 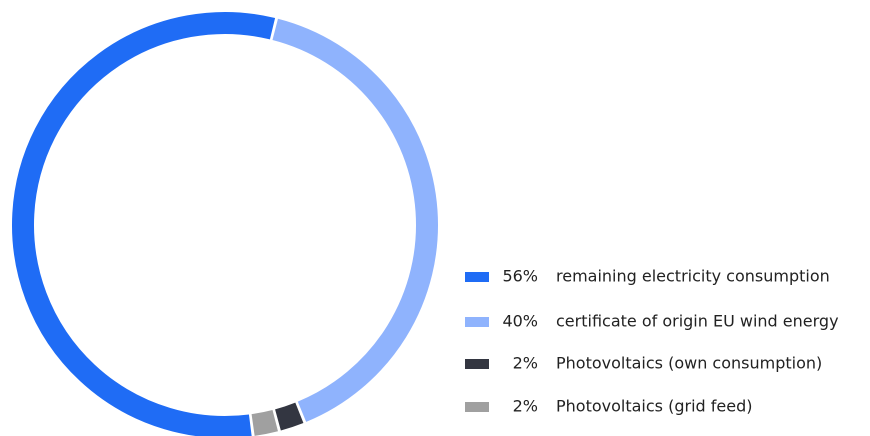 I want to click on legend-label: Photovoltaics (own consumption), so click(x=689, y=363).